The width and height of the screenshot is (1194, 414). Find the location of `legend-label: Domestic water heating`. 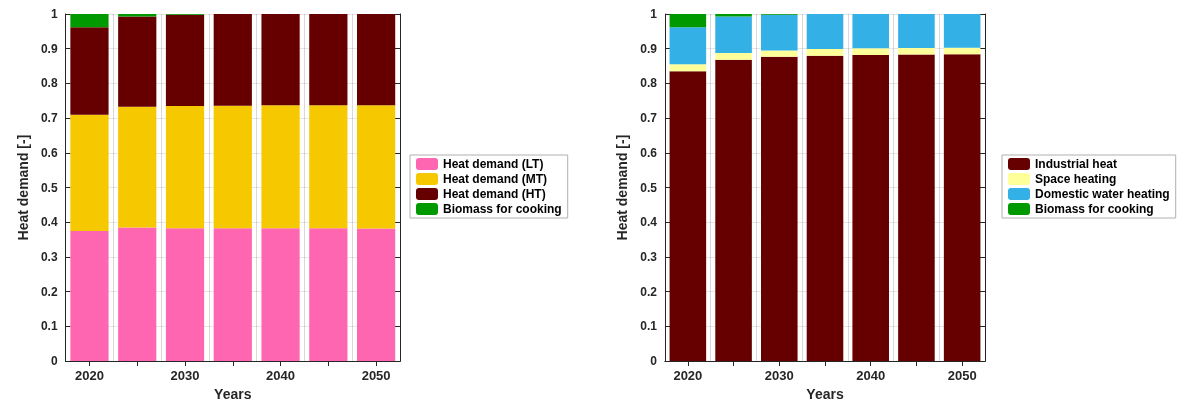

legend-label: Domestic water heating is located at coordinates (1102, 194).